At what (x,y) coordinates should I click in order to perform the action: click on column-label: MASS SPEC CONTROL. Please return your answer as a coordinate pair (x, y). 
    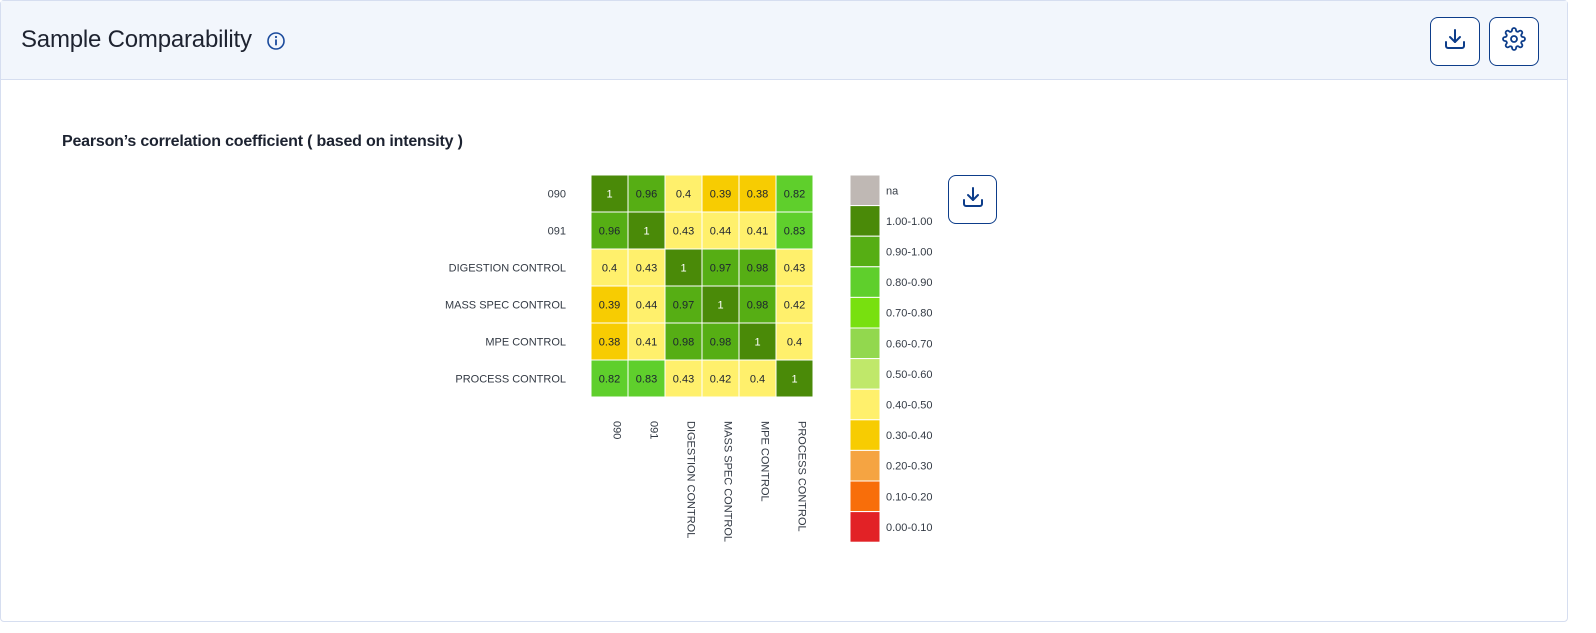
    Looking at the image, I should click on (728, 481).